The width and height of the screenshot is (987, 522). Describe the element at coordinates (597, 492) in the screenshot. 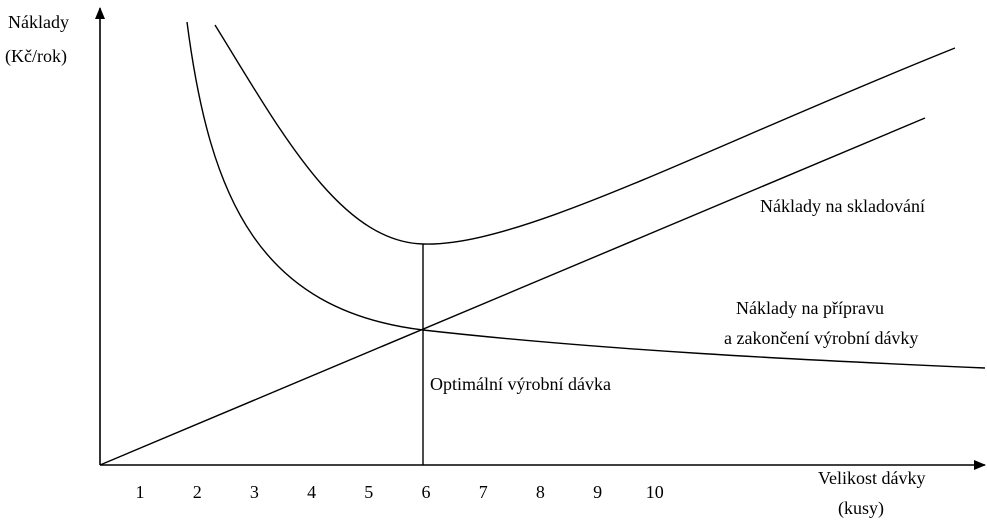

I see `x-tick-label: 9` at that location.